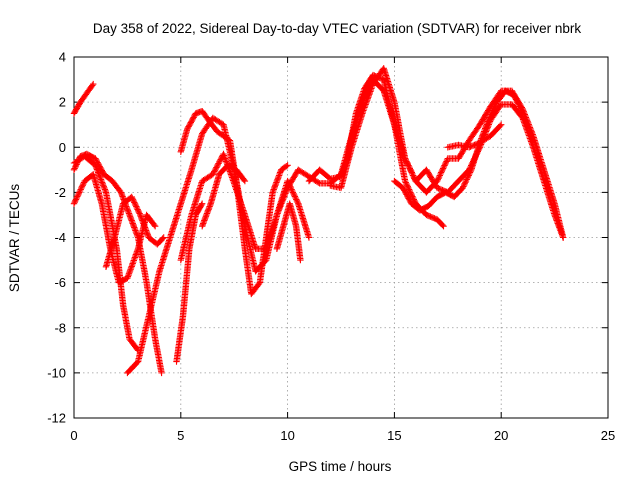 The width and height of the screenshot is (640, 480). I want to click on x-tick-label: 20, so click(501, 435).